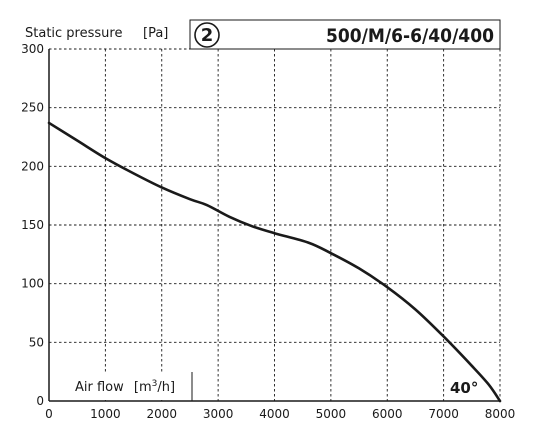  Describe the element at coordinates (32, 166) in the screenshot. I see `y-tick-label: 200` at that location.